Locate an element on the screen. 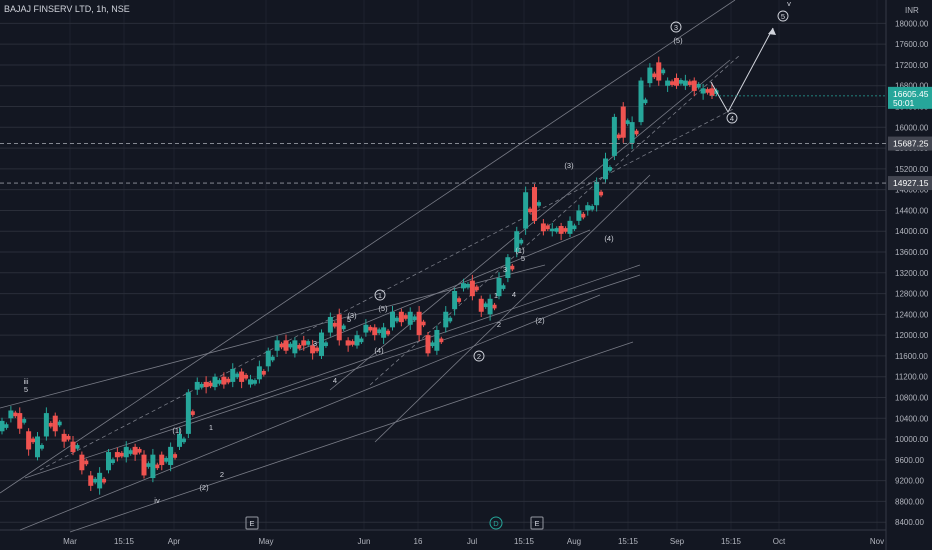  current-price-badge is located at coordinates (910, 97).